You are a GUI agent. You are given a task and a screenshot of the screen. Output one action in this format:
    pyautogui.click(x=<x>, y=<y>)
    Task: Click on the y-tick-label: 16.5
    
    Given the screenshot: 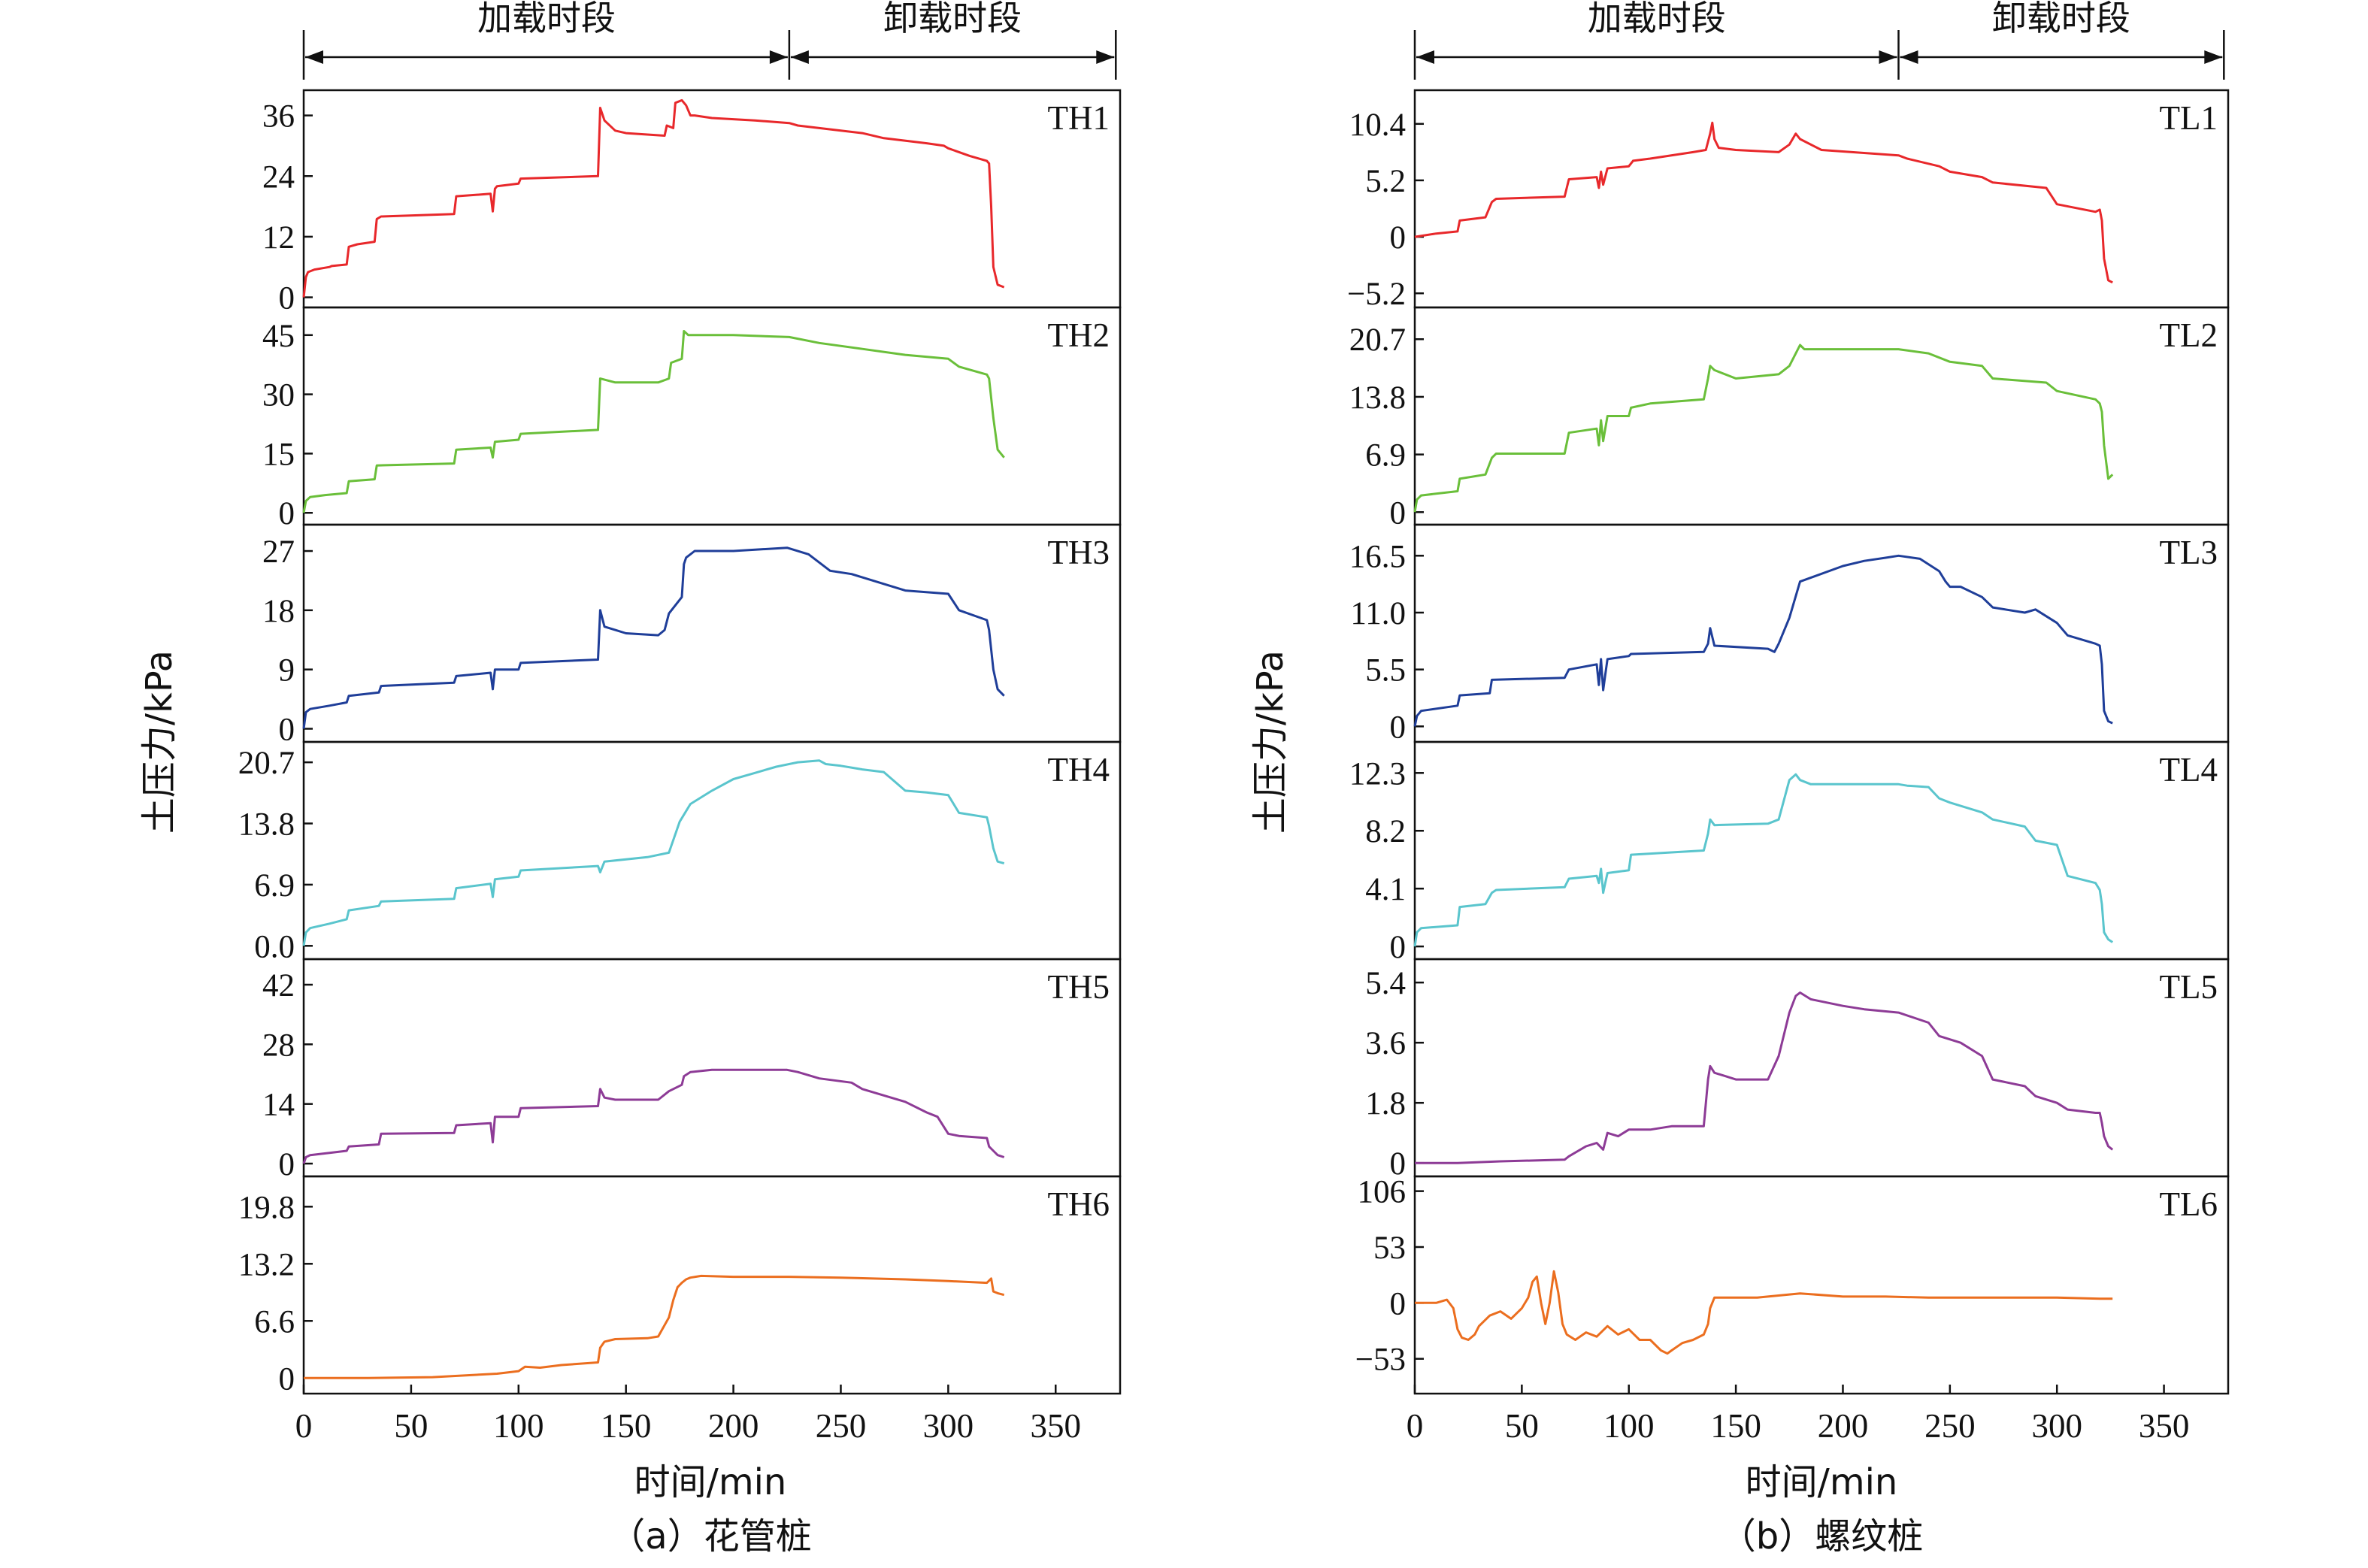 What is the action you would take?
    pyautogui.click(x=1377, y=556)
    